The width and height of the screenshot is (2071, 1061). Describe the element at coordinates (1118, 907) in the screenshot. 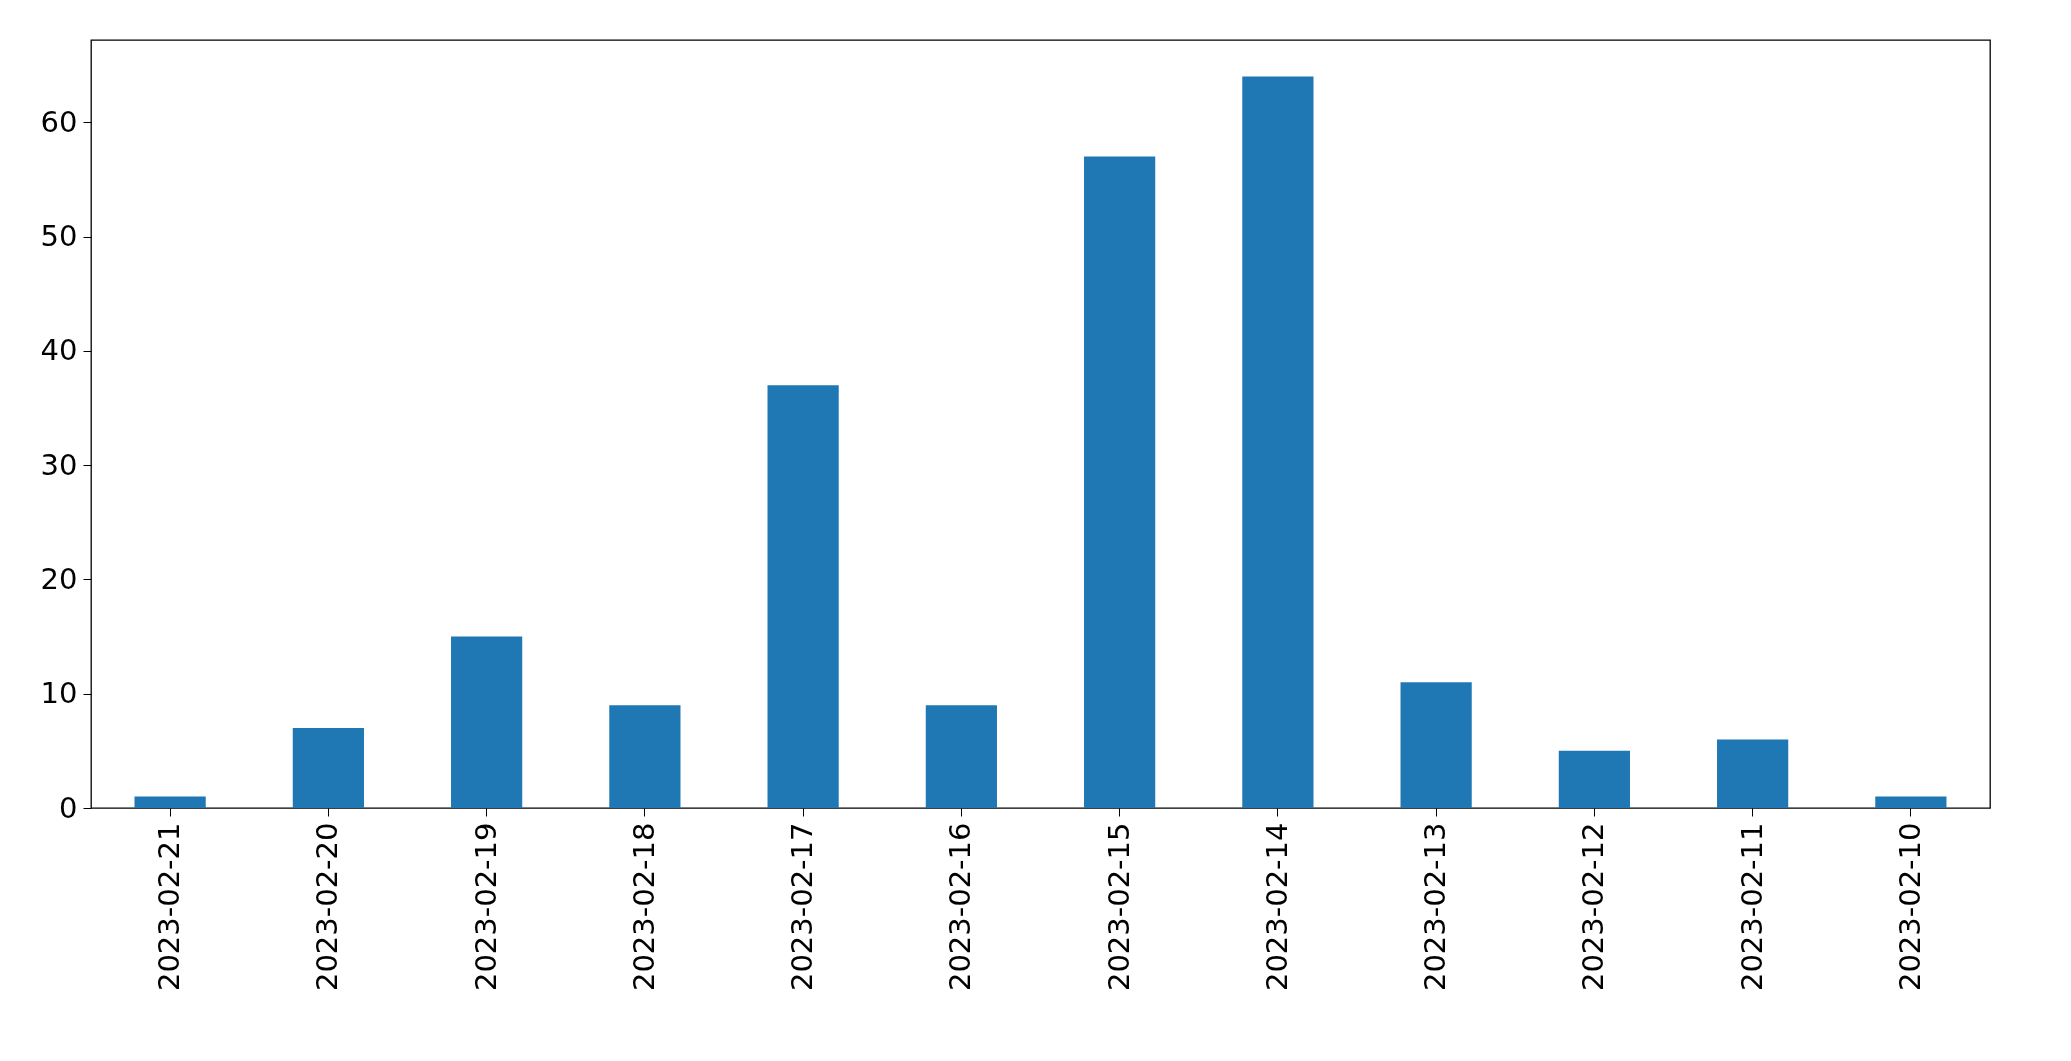

I see `x-tick-label: 2023-02-15` at that location.